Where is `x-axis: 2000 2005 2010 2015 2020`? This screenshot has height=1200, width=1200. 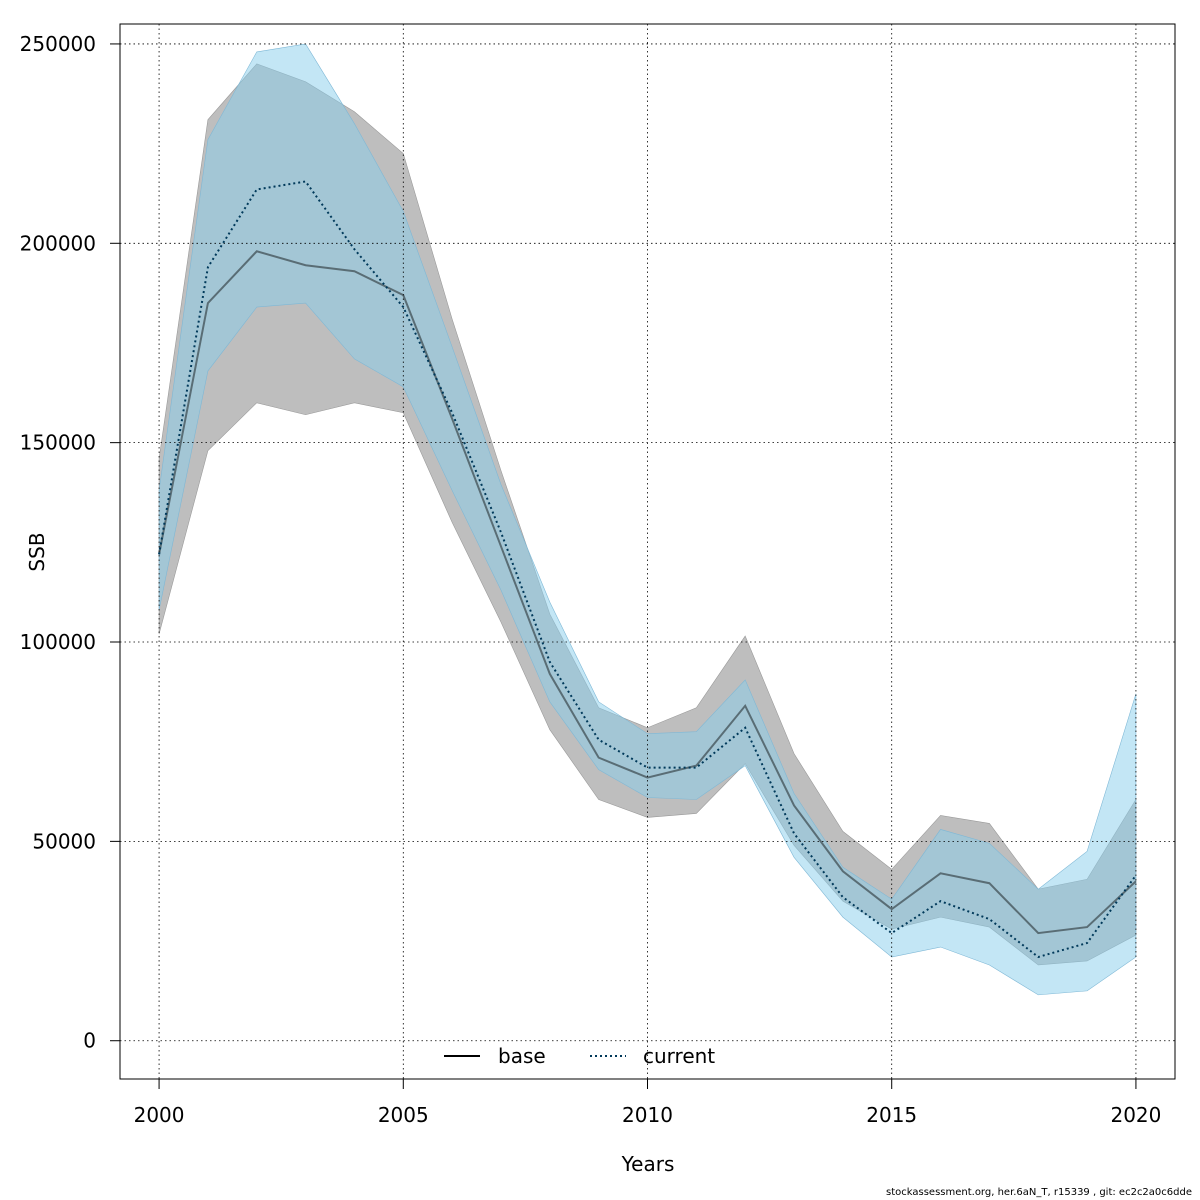 x-axis: 2000 2005 2010 2015 2020 is located at coordinates (647, 1102).